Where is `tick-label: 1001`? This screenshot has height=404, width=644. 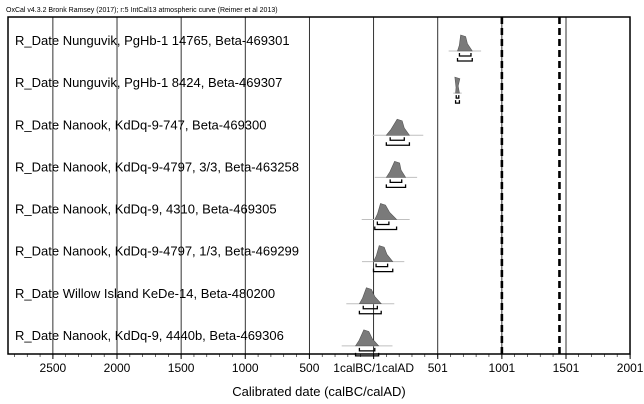
tick-label: 1001 is located at coordinates (502, 368).